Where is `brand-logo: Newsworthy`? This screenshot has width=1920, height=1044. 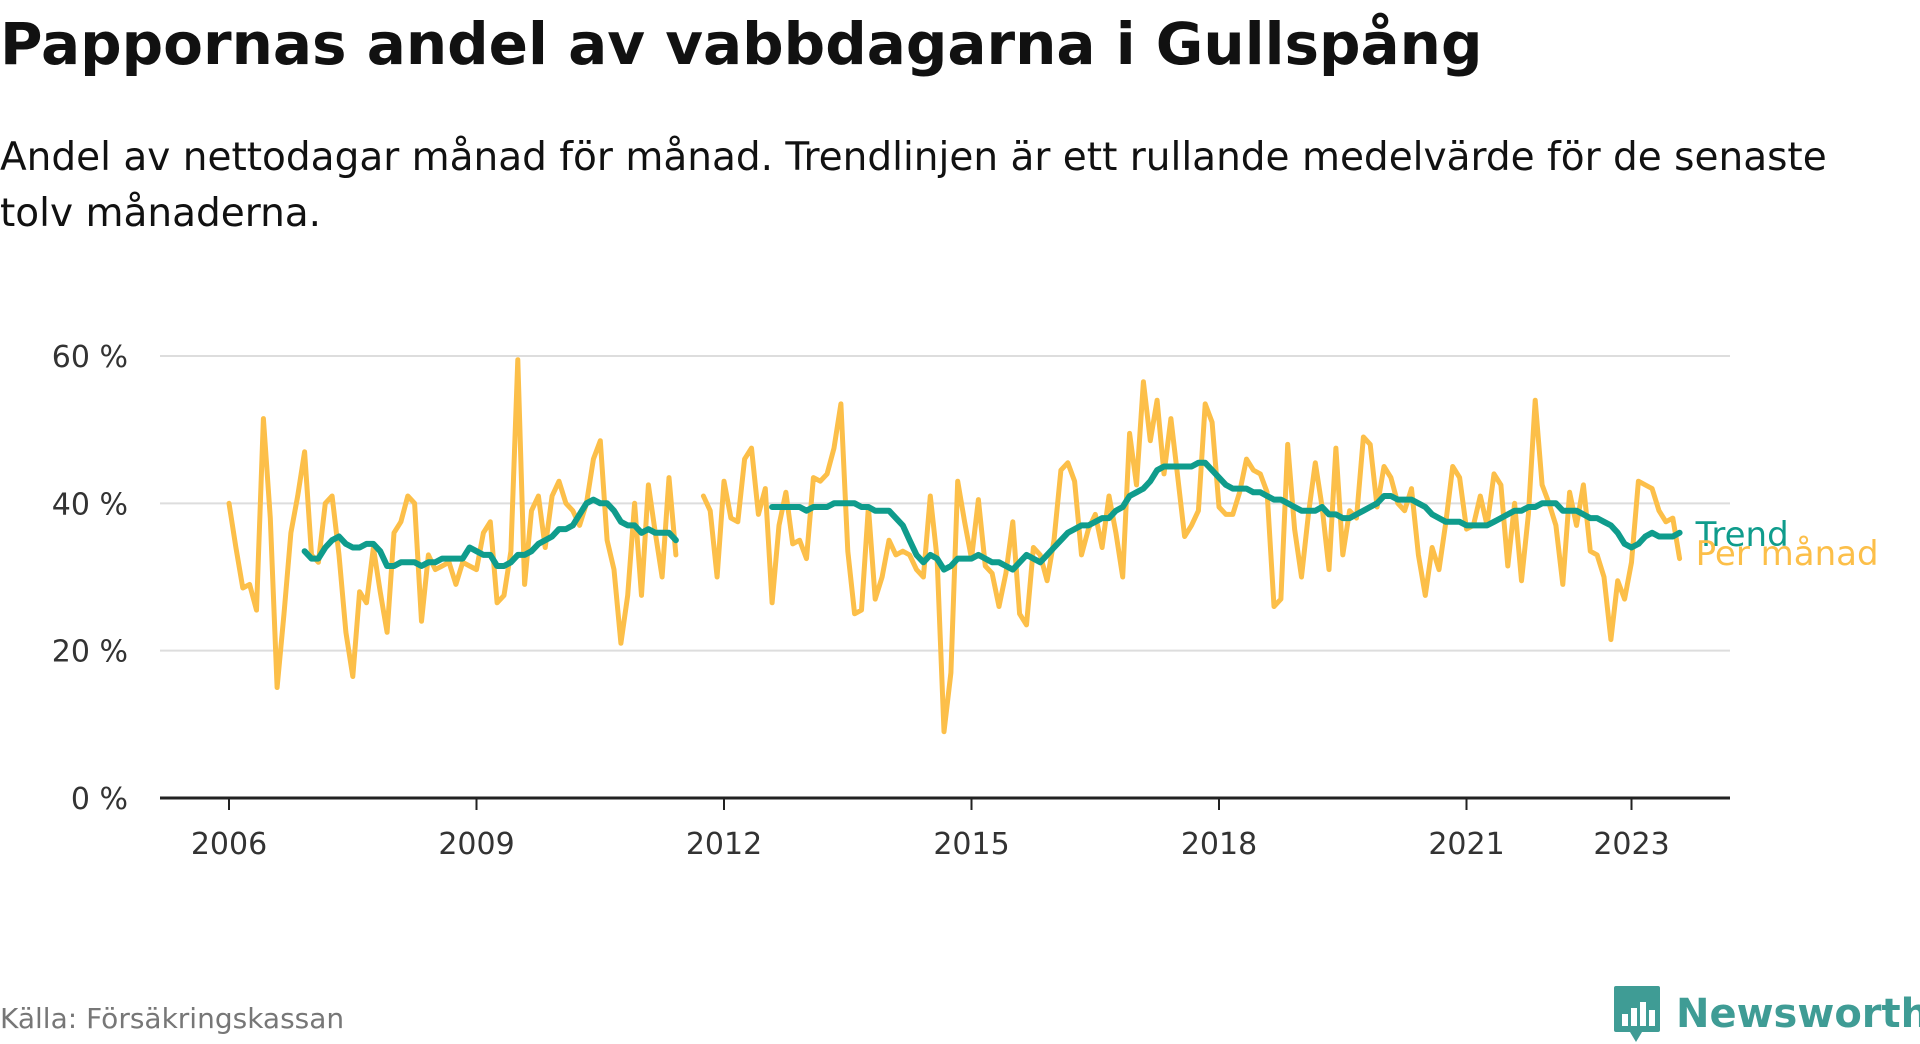 brand-logo: Newsworthy is located at coordinates (1766, 1014).